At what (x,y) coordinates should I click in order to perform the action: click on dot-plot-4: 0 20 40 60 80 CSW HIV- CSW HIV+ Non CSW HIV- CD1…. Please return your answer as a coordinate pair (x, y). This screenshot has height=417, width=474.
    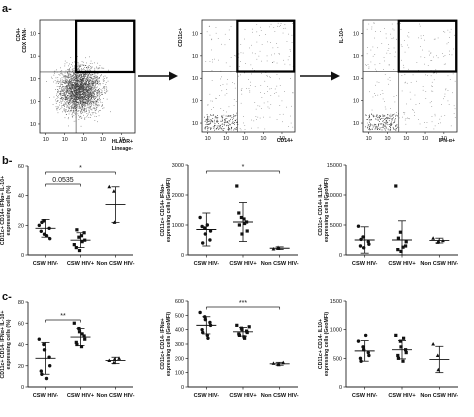
    Looking at the image, I should click on (67, 349).